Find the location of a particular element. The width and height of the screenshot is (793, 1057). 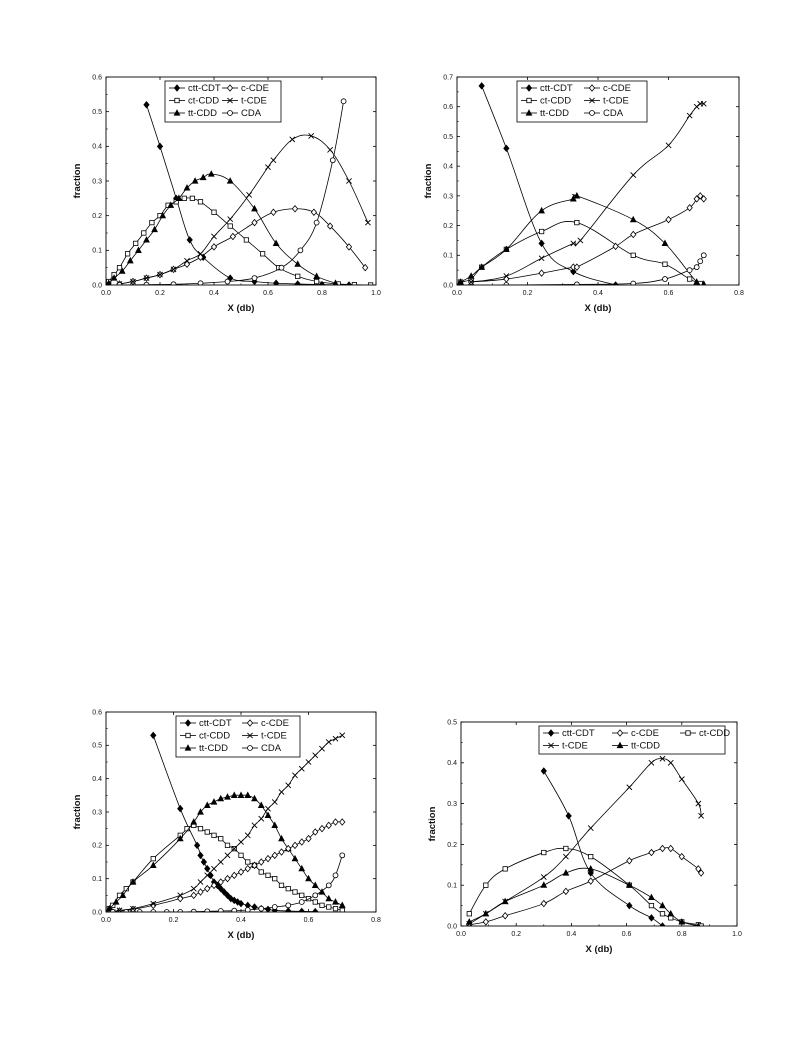

legend-entry-tt-cdd: tt-CDD is located at coordinates (204, 748).